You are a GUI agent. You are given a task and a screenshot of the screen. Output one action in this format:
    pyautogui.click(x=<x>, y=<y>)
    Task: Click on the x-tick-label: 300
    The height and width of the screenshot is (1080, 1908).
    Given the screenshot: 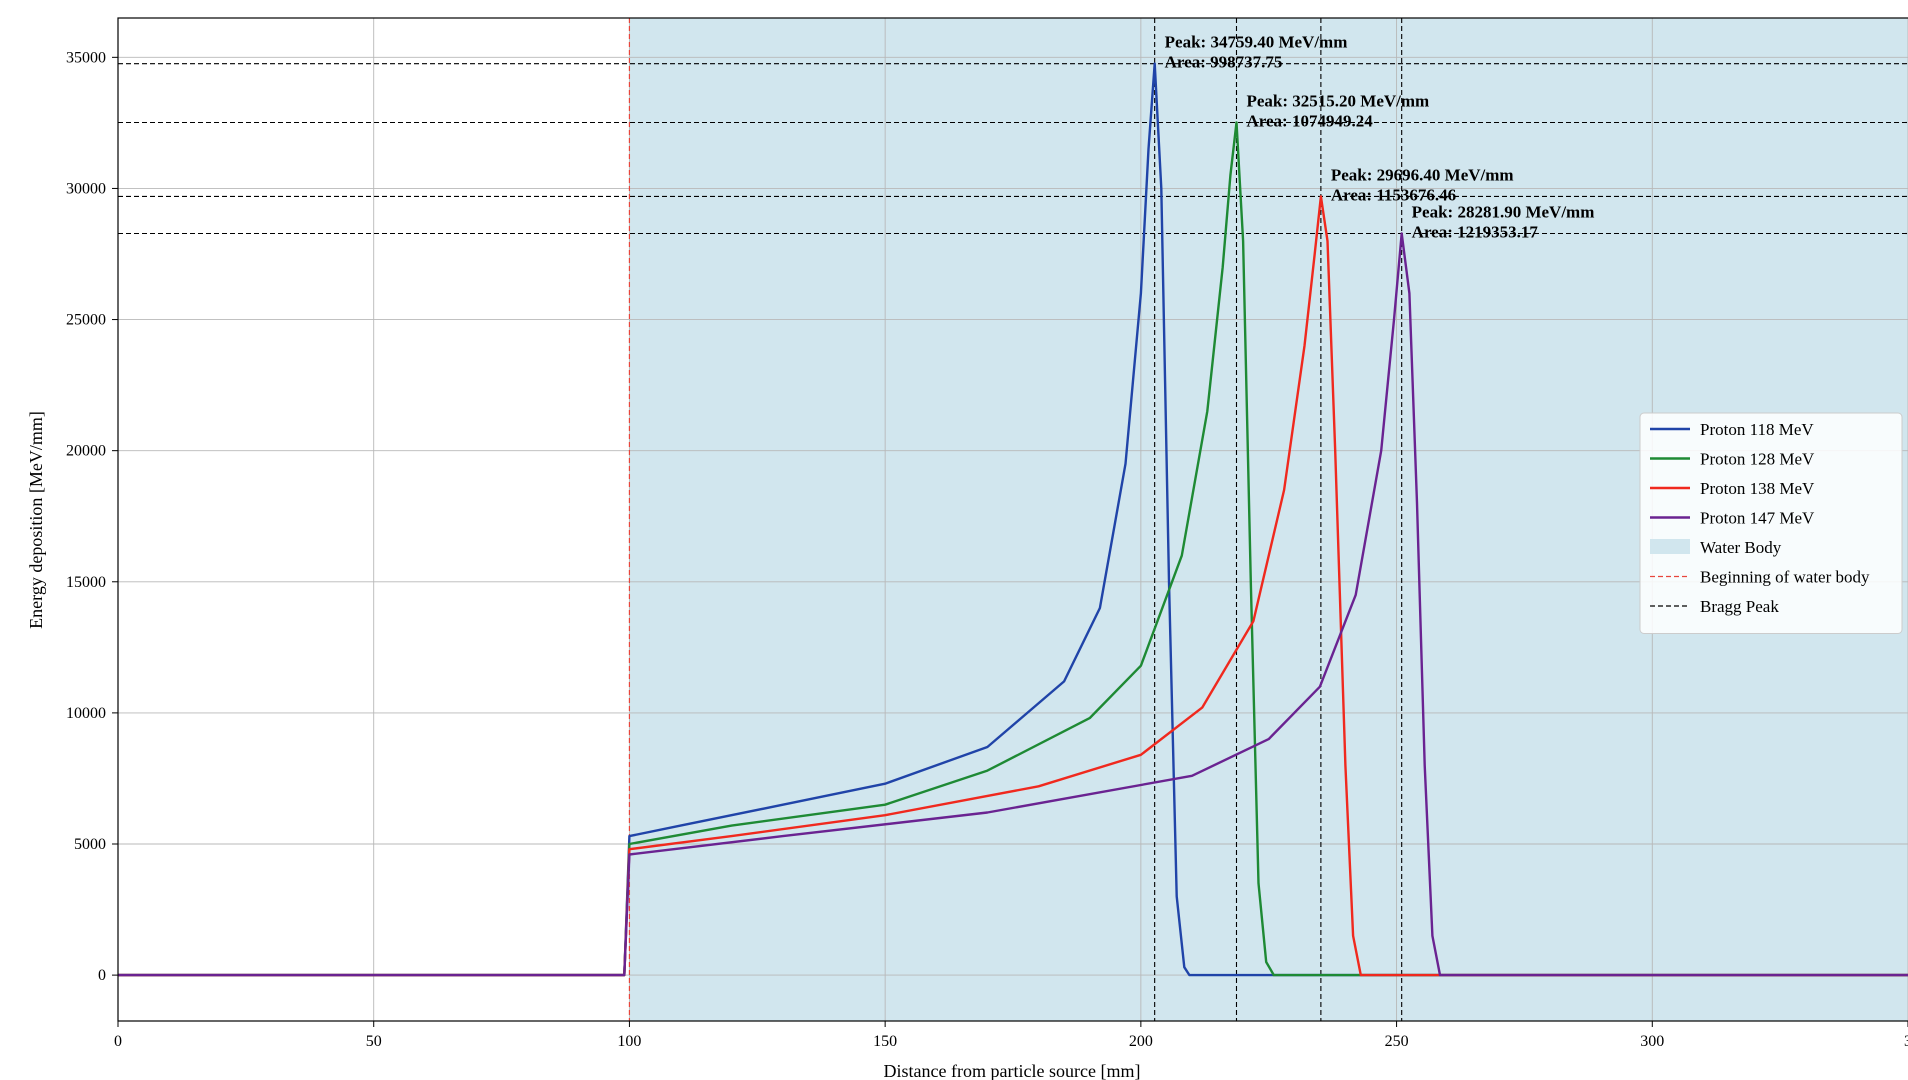 What is the action you would take?
    pyautogui.click(x=1652, y=1041)
    